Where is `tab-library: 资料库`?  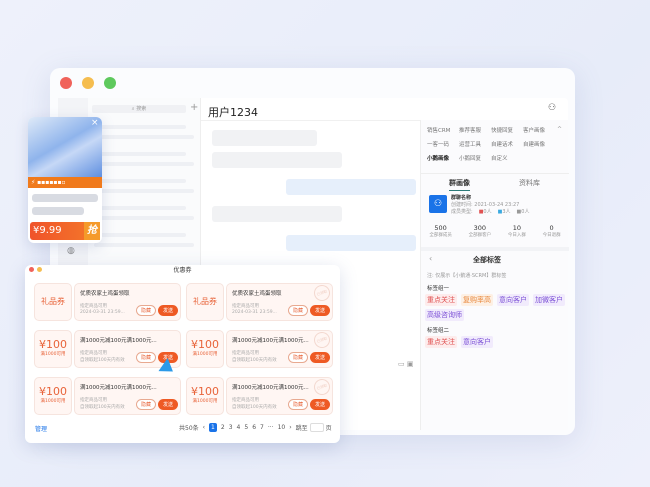 tab-library: 资料库 is located at coordinates (529, 183).